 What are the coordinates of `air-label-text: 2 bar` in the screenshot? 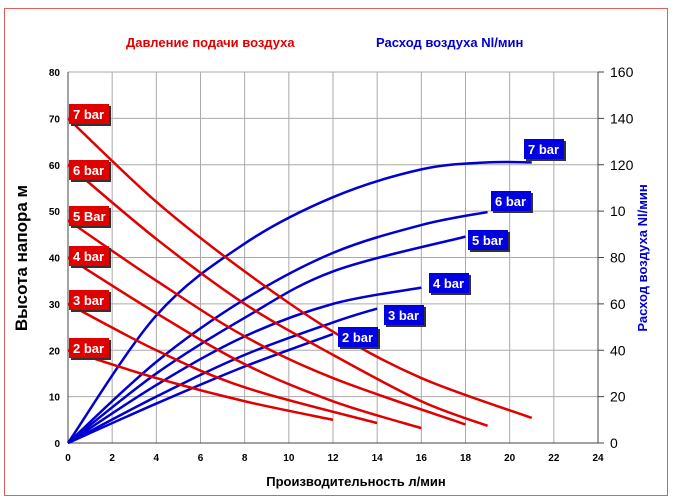 It's located at (357, 337).